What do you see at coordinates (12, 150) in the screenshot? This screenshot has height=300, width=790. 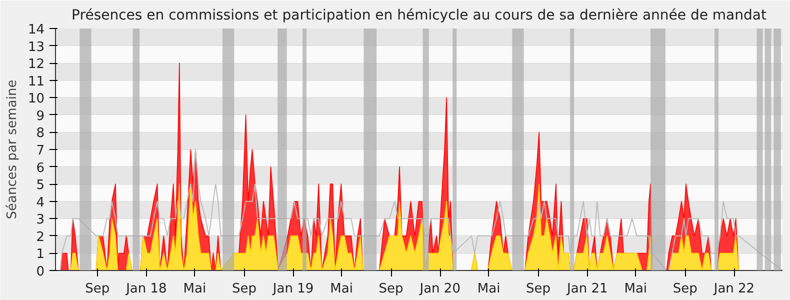 I see `y-axis-title: Séances par semaine` at bounding box center [12, 150].